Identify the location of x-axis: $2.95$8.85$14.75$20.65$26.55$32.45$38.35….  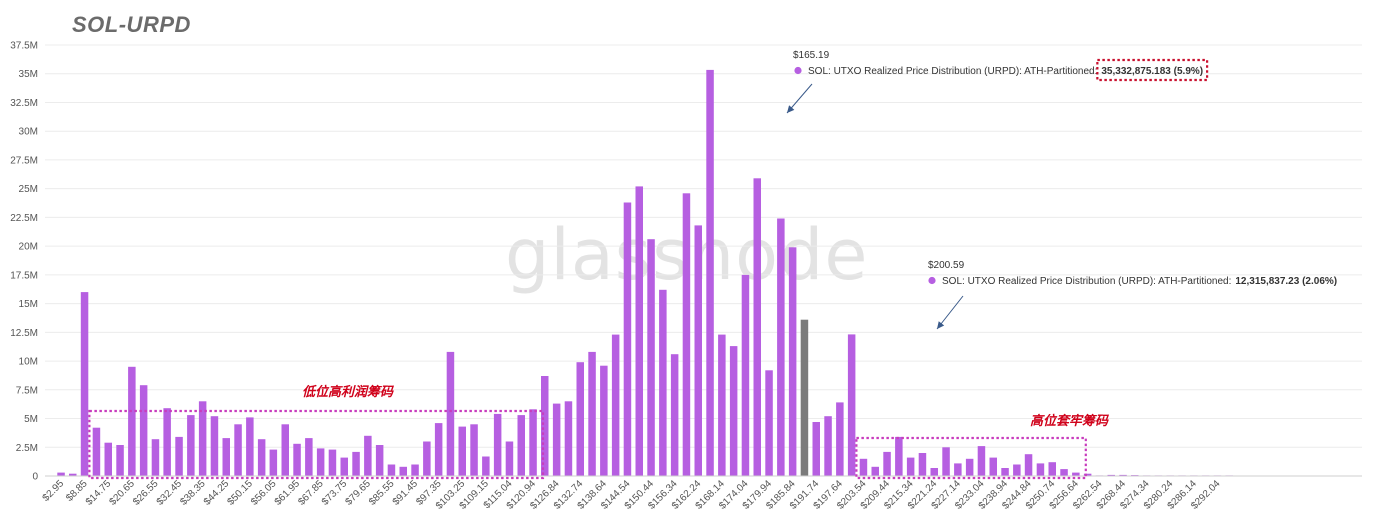
(701, 493).